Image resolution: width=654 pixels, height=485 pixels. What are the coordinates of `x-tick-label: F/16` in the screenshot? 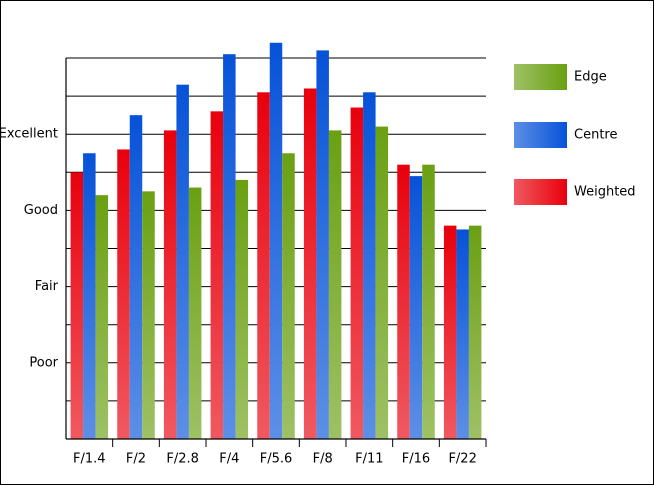 It's located at (416, 459).